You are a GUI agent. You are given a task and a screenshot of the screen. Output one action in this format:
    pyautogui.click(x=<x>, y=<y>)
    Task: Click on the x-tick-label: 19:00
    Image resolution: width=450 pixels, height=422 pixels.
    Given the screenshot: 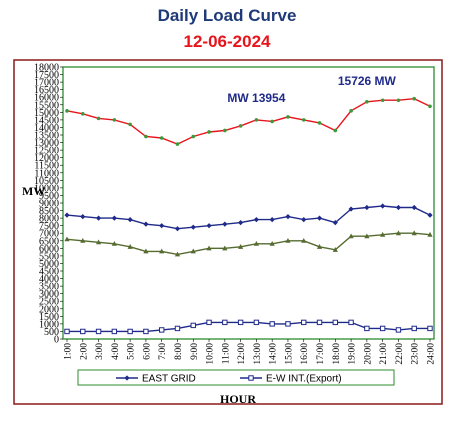 What is the action you would take?
    pyautogui.click(x=353, y=354)
    